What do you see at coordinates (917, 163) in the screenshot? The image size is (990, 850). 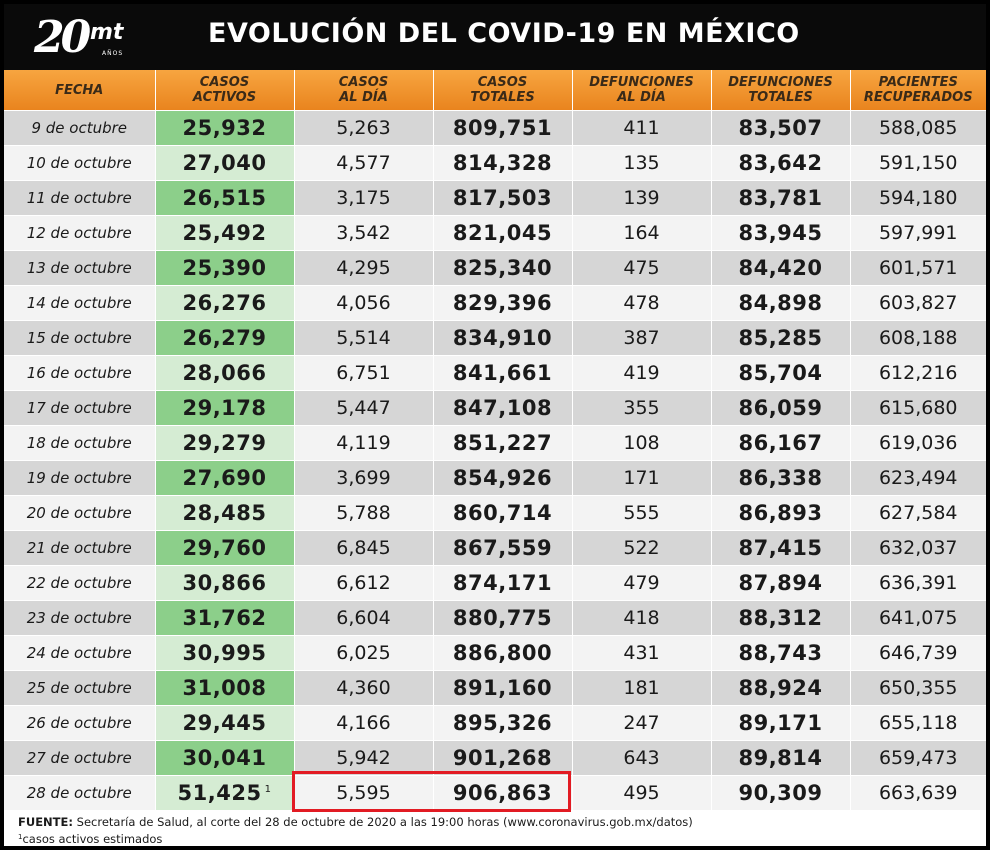 I see `cell-pacientes-recuperados: 591,150` at bounding box center [917, 163].